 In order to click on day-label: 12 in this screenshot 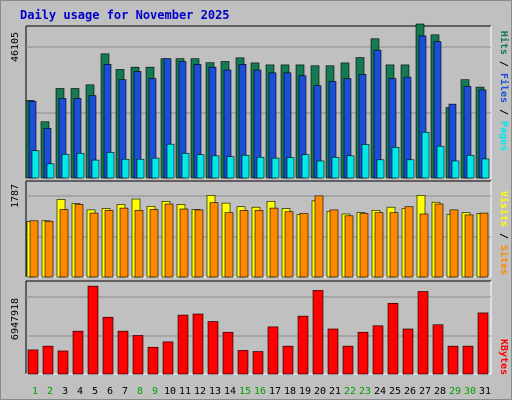, I will do `click(200, 391)`.